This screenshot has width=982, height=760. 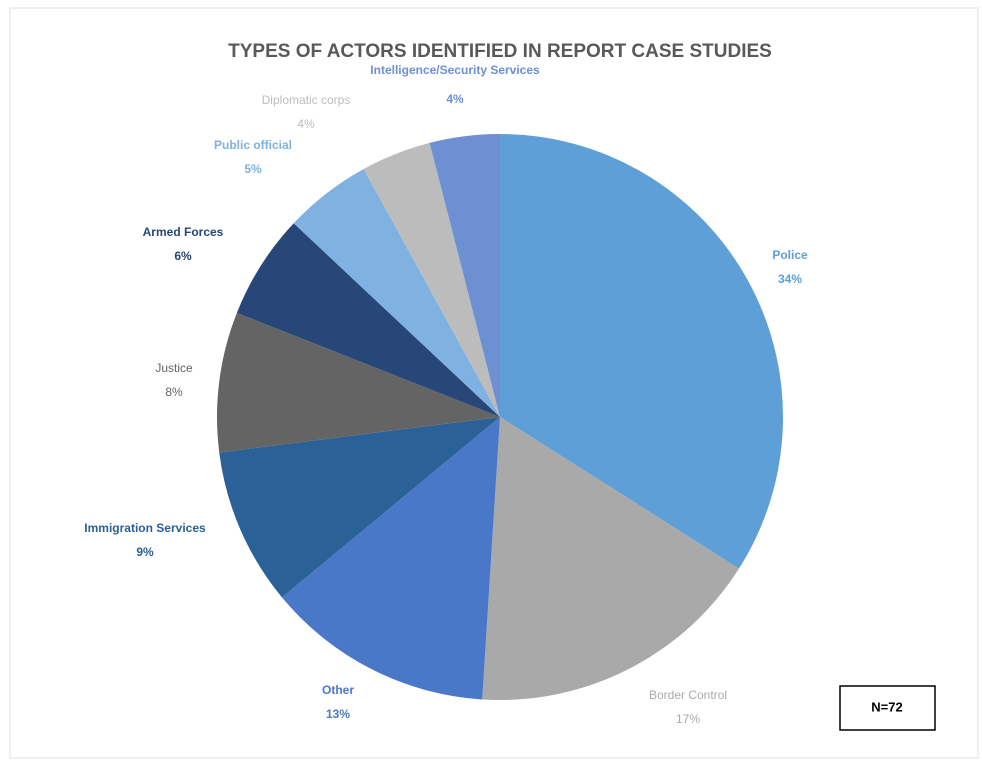 I want to click on slice-value-label: 5%, so click(x=253, y=169).